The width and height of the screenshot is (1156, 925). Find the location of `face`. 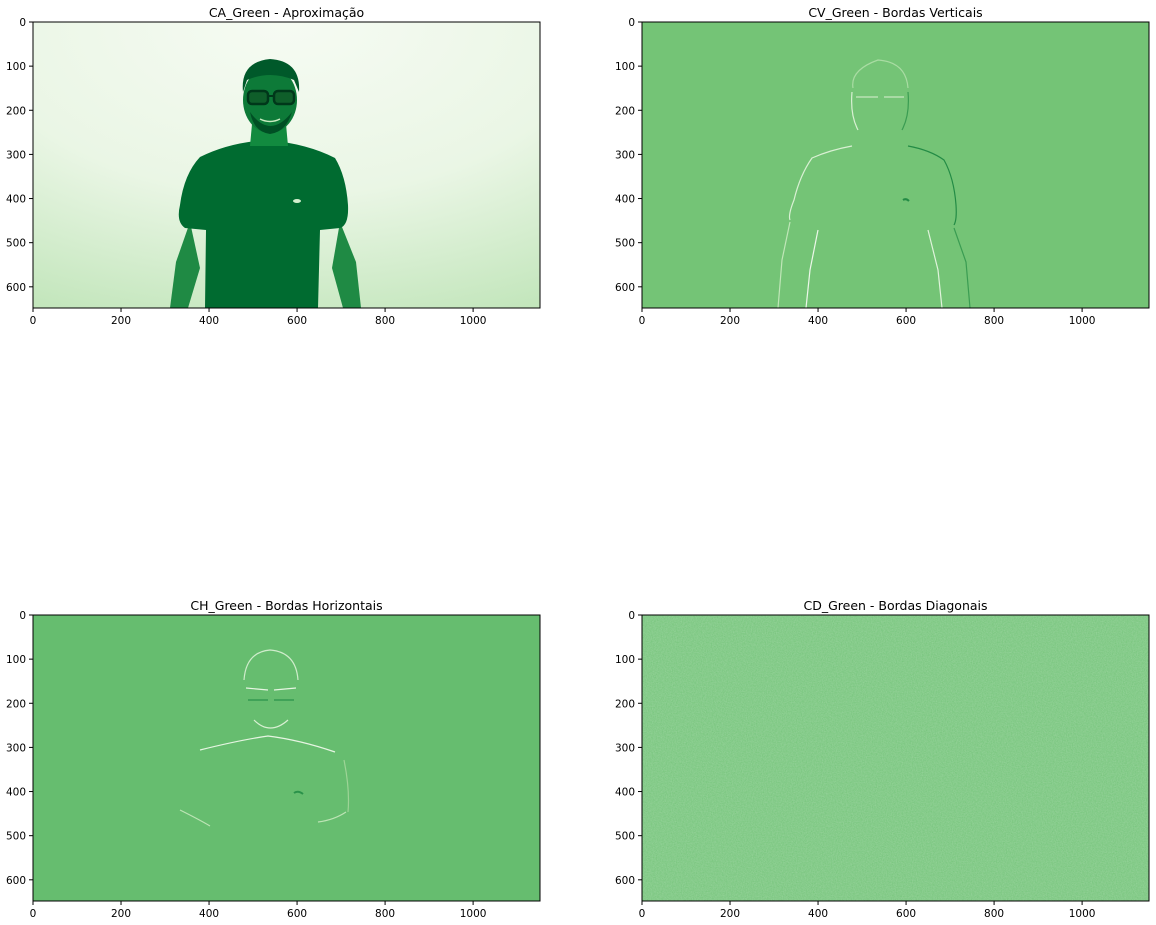

face is located at coordinates (270, 100).